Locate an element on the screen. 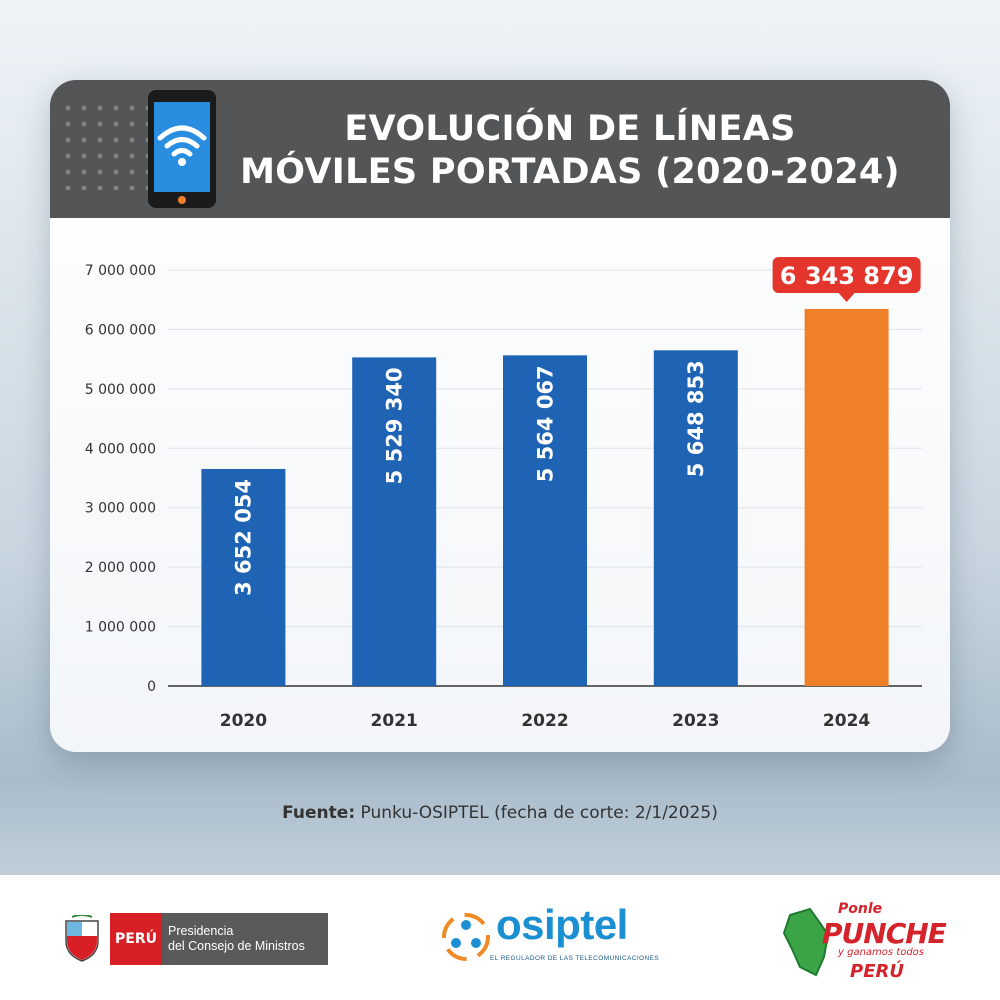 The width and height of the screenshot is (1000, 1000). data-label-2023: 5 648 853 is located at coordinates (696, 418).